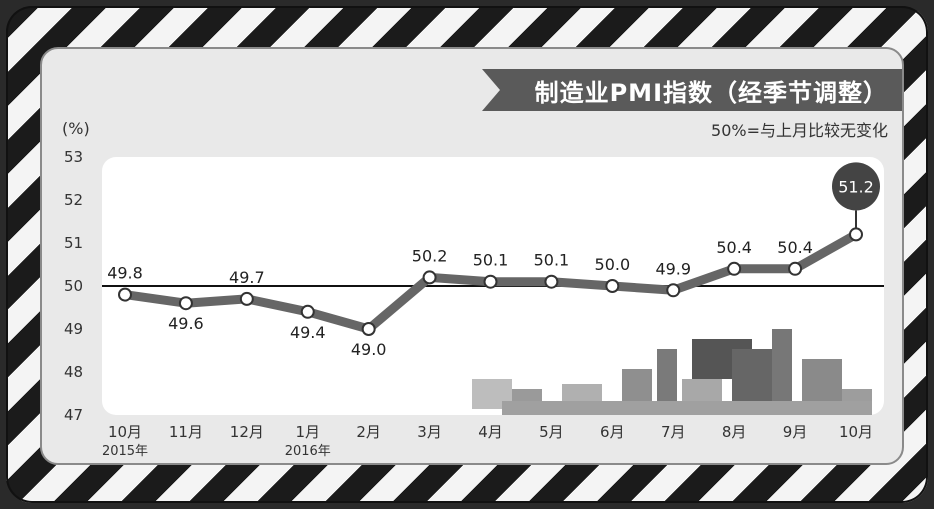 The width and height of the screenshot is (934, 509). Describe the element at coordinates (795, 432) in the screenshot. I see `x-tick-label: 9月` at that location.